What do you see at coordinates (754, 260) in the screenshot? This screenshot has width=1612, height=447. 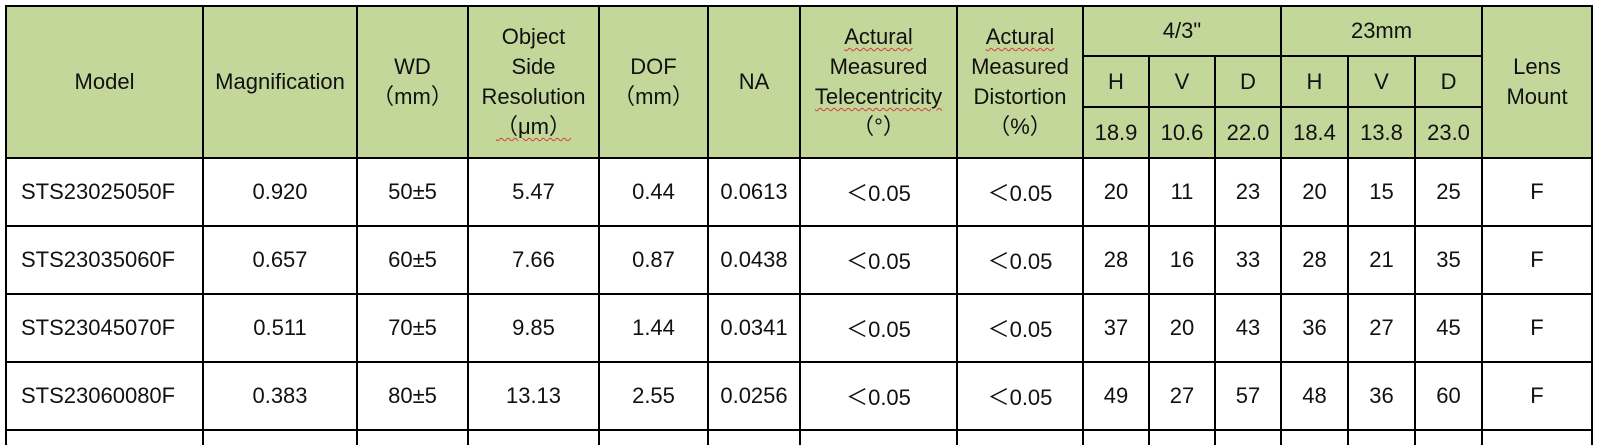 I see `cell-na: 0.0438` at bounding box center [754, 260].